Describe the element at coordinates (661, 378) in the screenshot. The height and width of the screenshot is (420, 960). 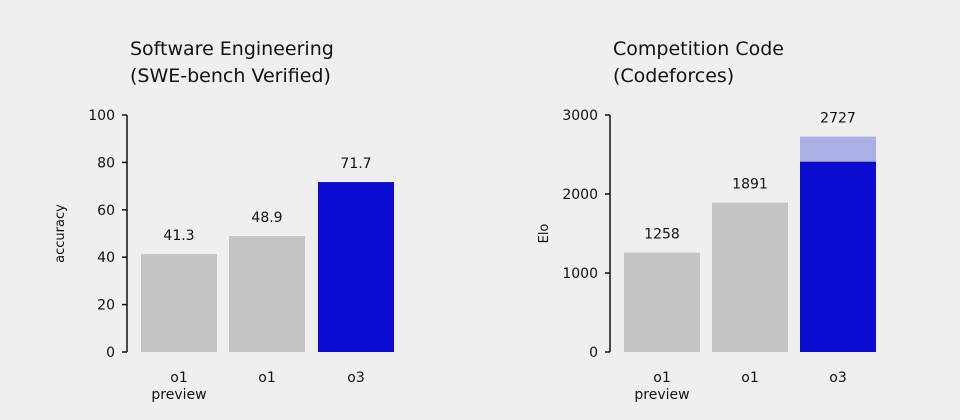
I see `category-label-codeforces-0-0: o1` at that location.